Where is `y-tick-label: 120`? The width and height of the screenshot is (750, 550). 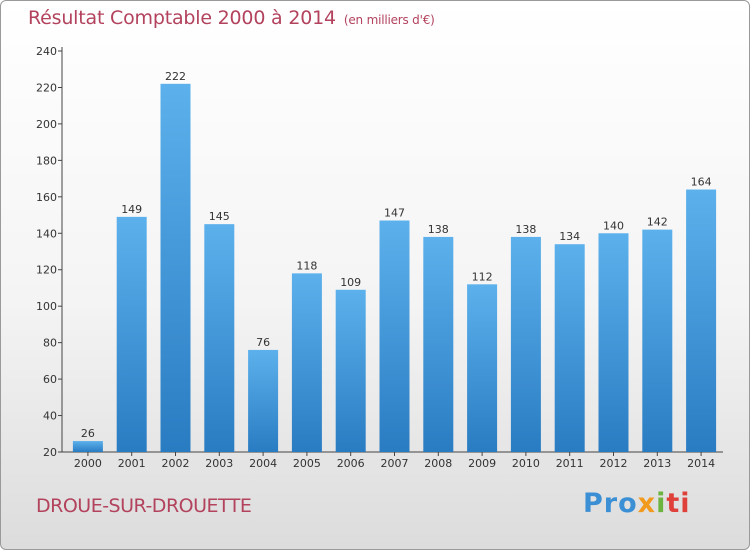
y-tick-label: 120 is located at coordinates (46, 270).